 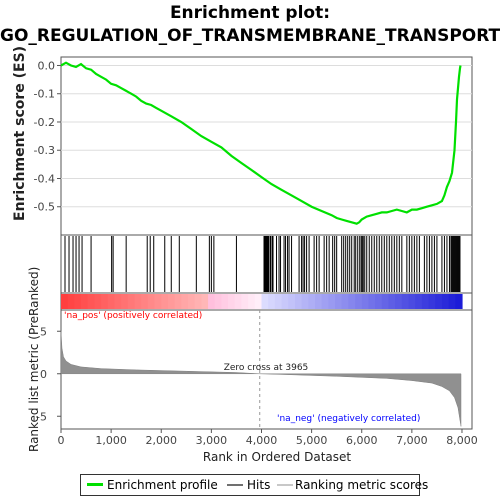 I want to click on x-tick-label: 1,000, so click(x=111, y=440).